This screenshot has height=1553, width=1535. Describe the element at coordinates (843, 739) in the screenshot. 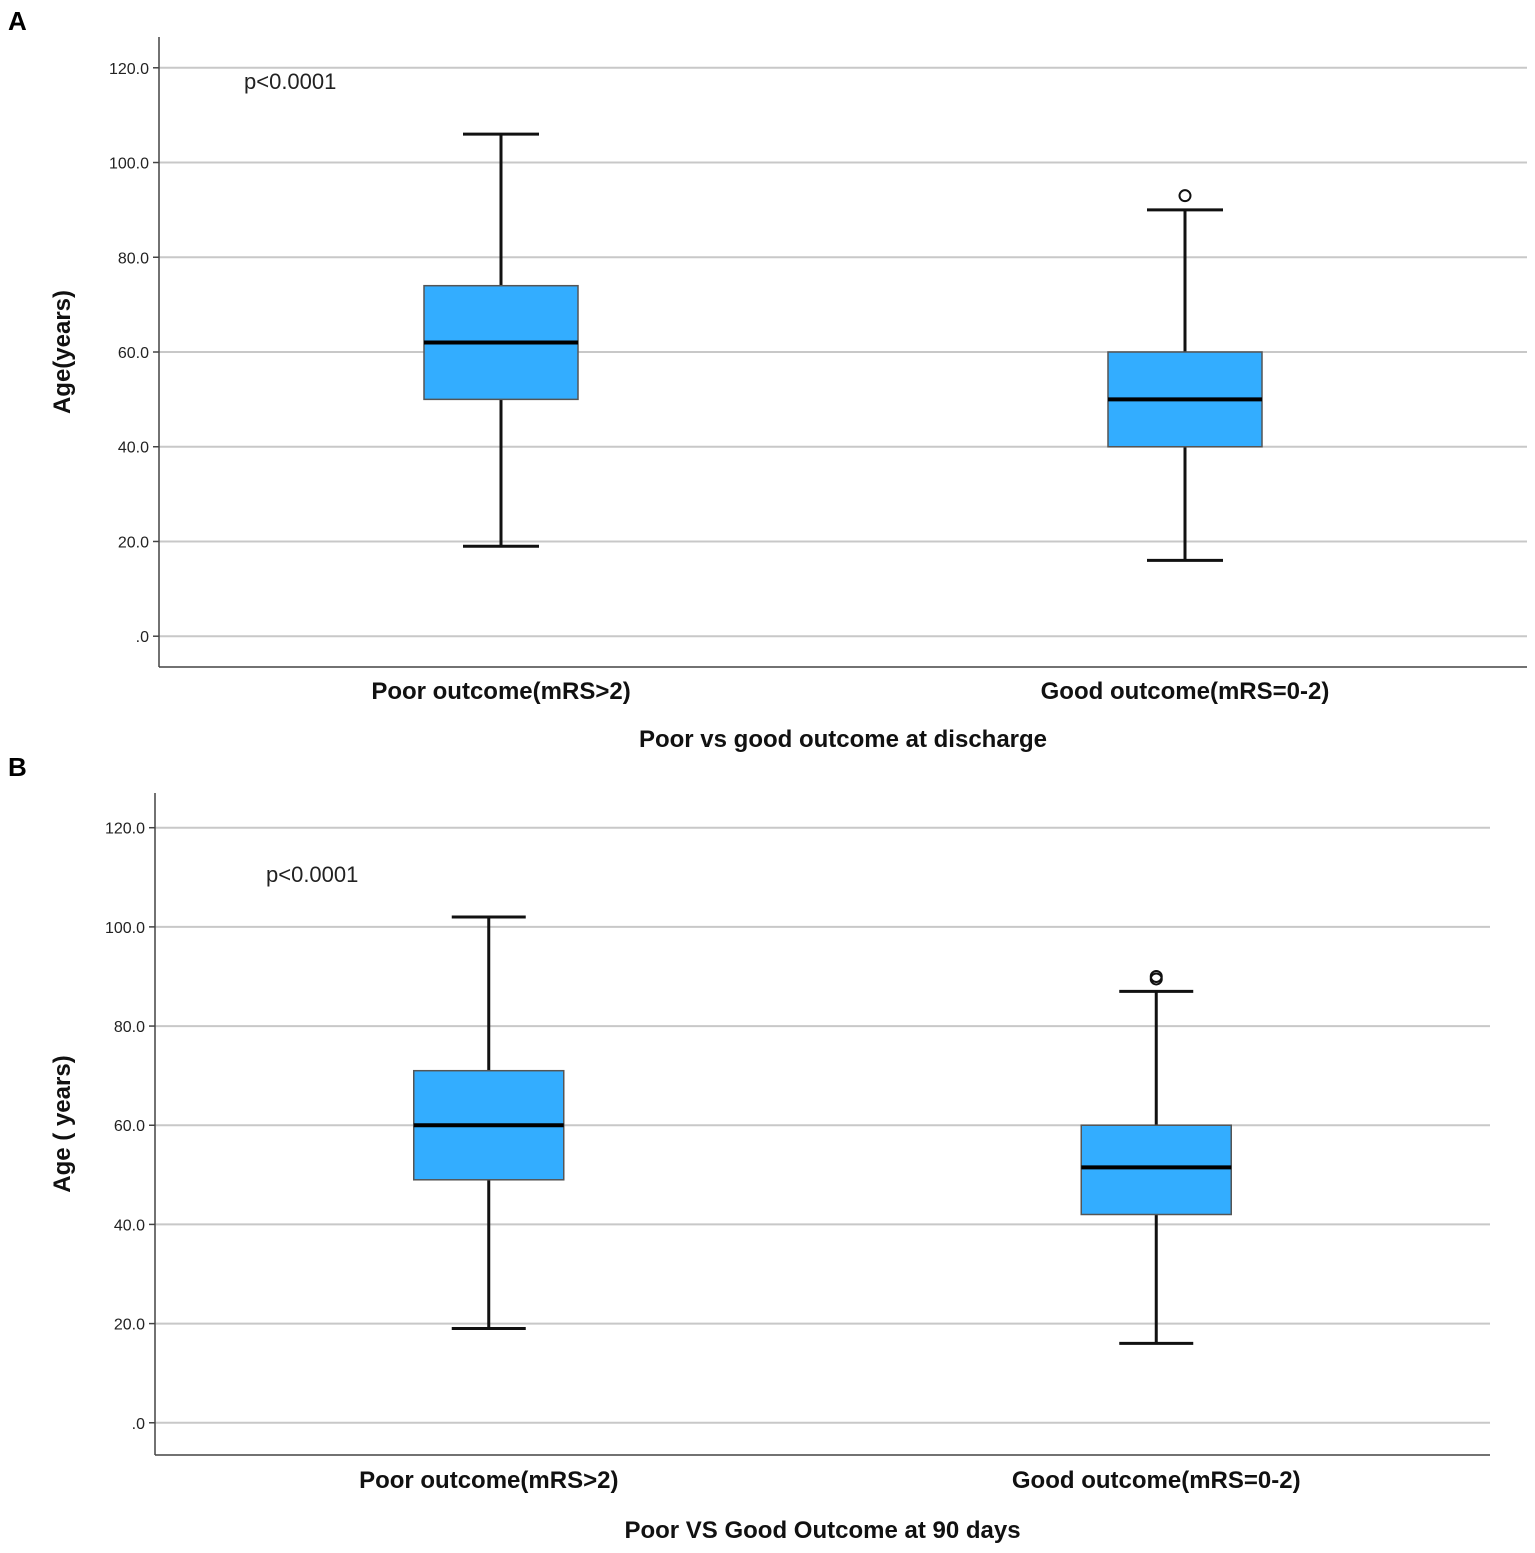

I see `x-axis-title: Poor vs good outcome at discharge` at that location.